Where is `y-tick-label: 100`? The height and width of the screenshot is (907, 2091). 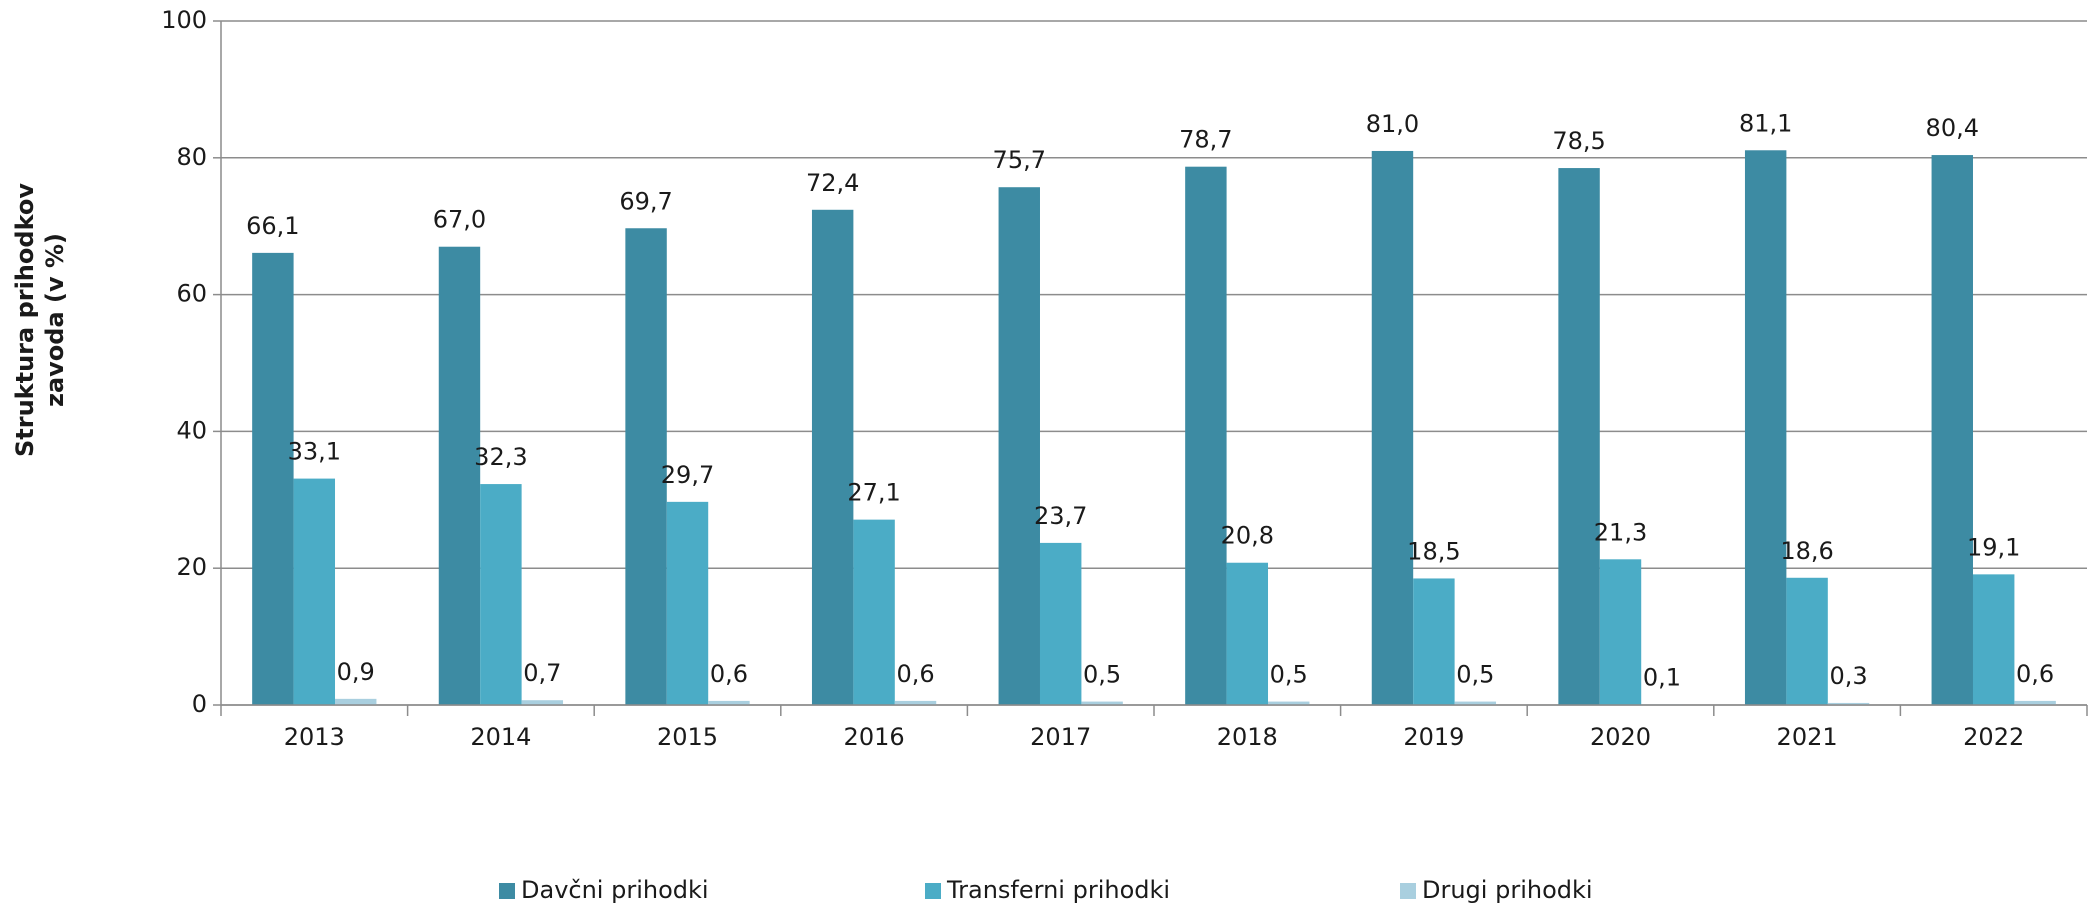 y-tick-label: 100 is located at coordinates (184, 20).